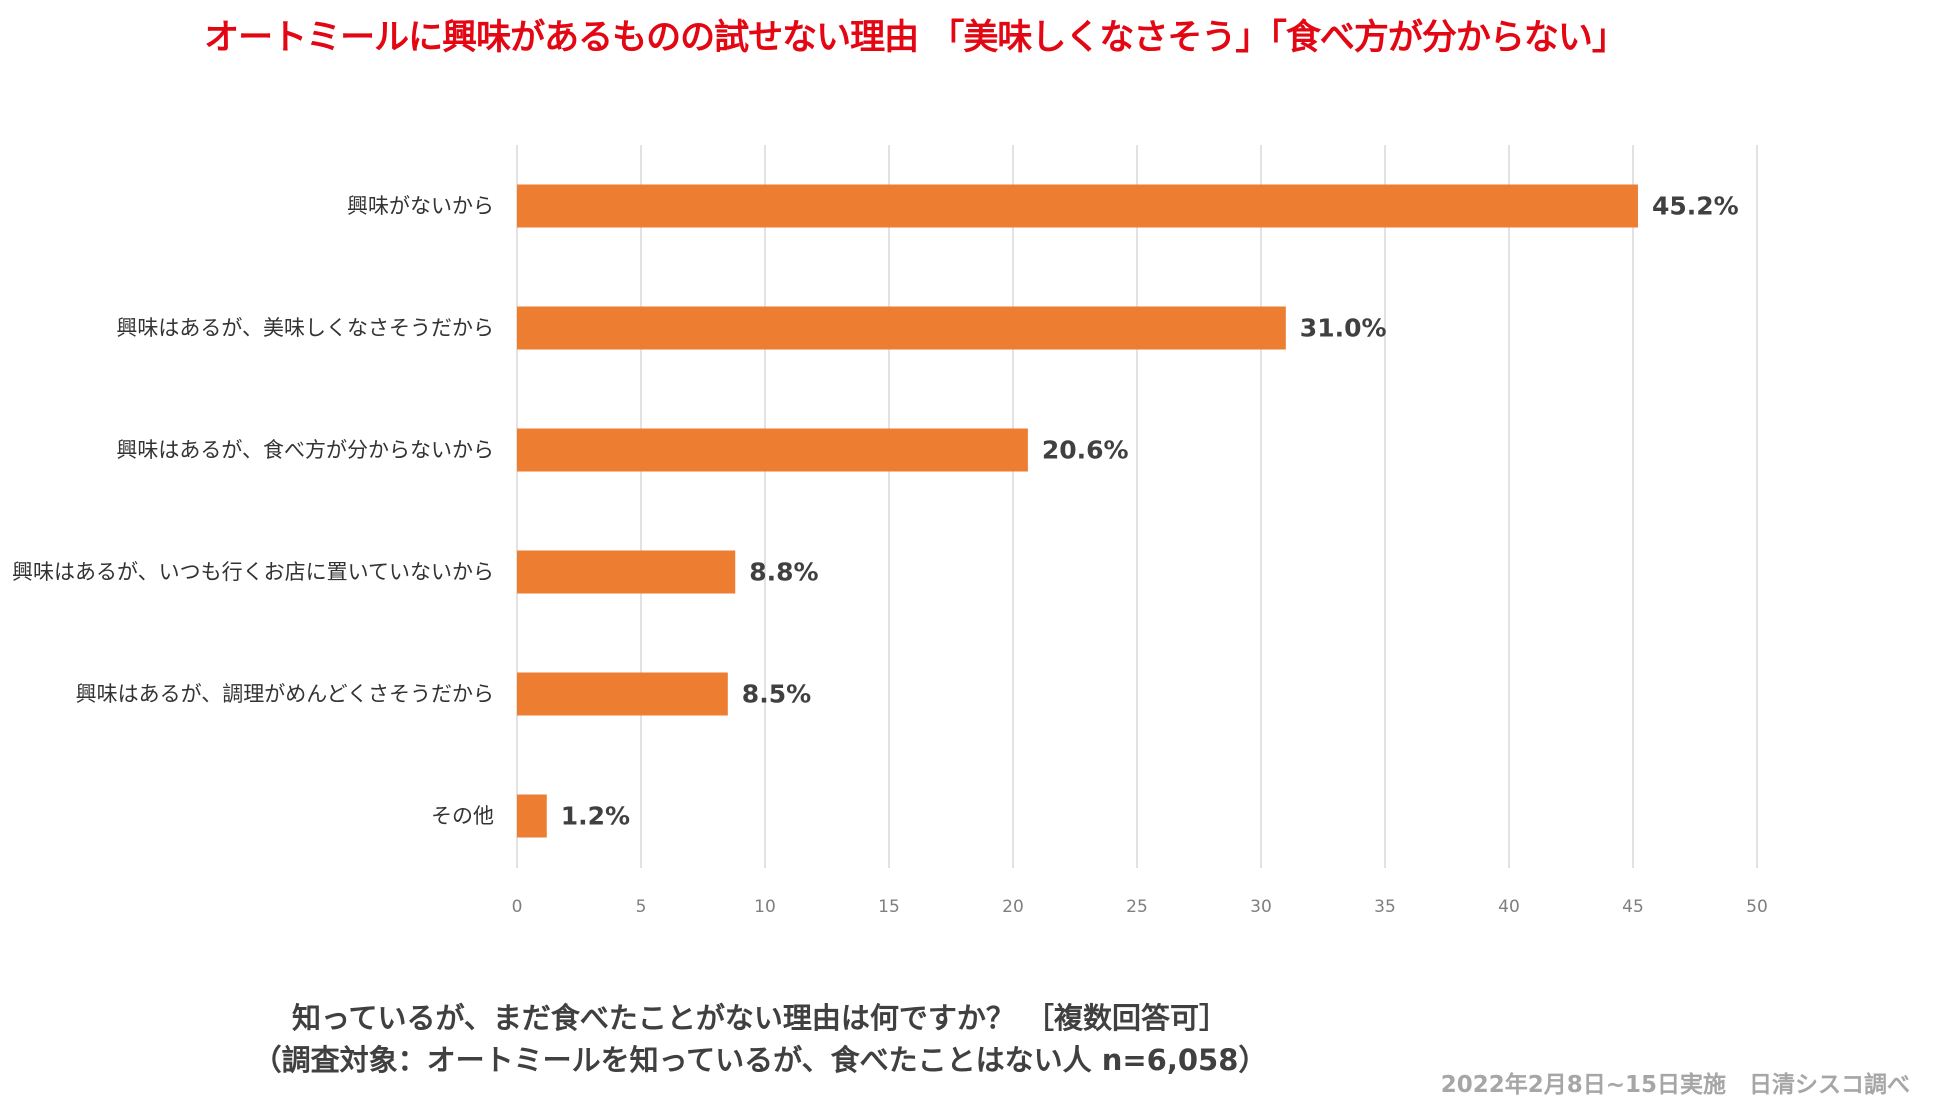  I want to click on x-tick-label-25: 25, so click(1137, 907).